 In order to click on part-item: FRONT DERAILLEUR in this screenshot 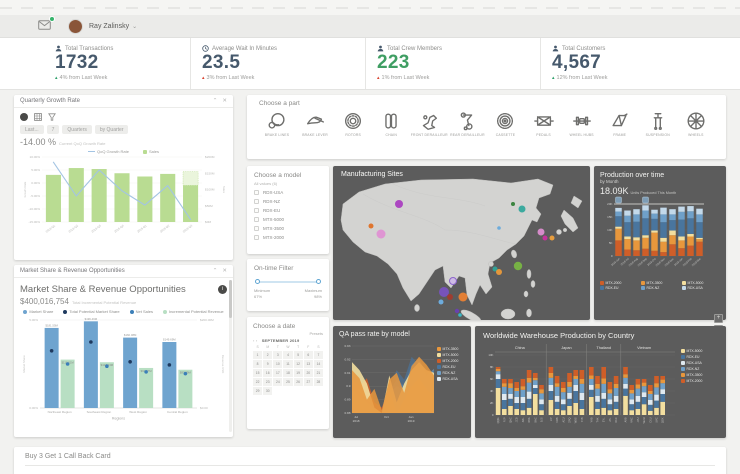, I will do `click(429, 123)`.